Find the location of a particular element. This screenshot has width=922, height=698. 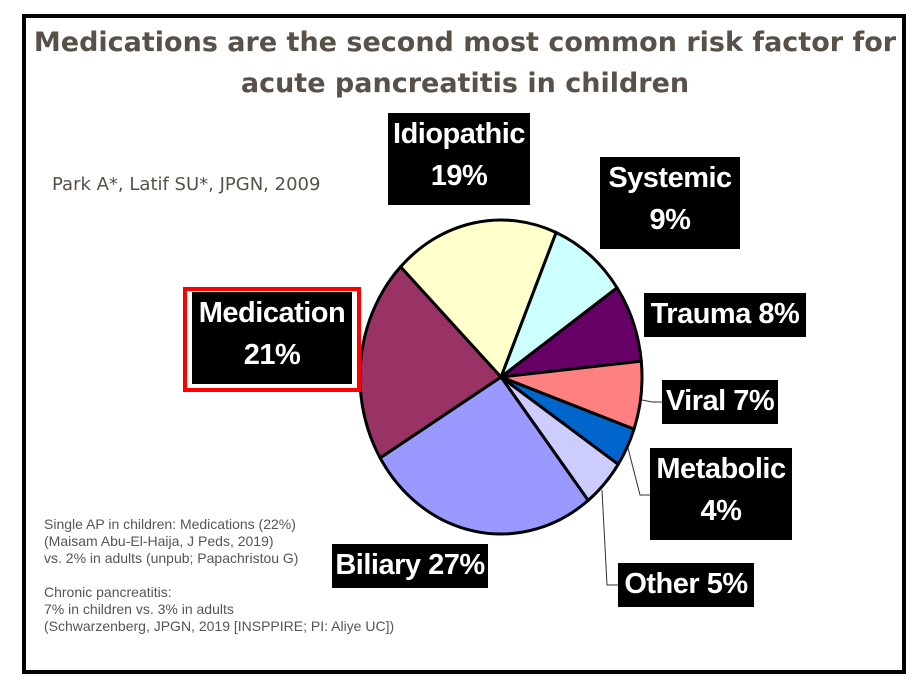

pie-slice-biliary is located at coordinates (484, 455).